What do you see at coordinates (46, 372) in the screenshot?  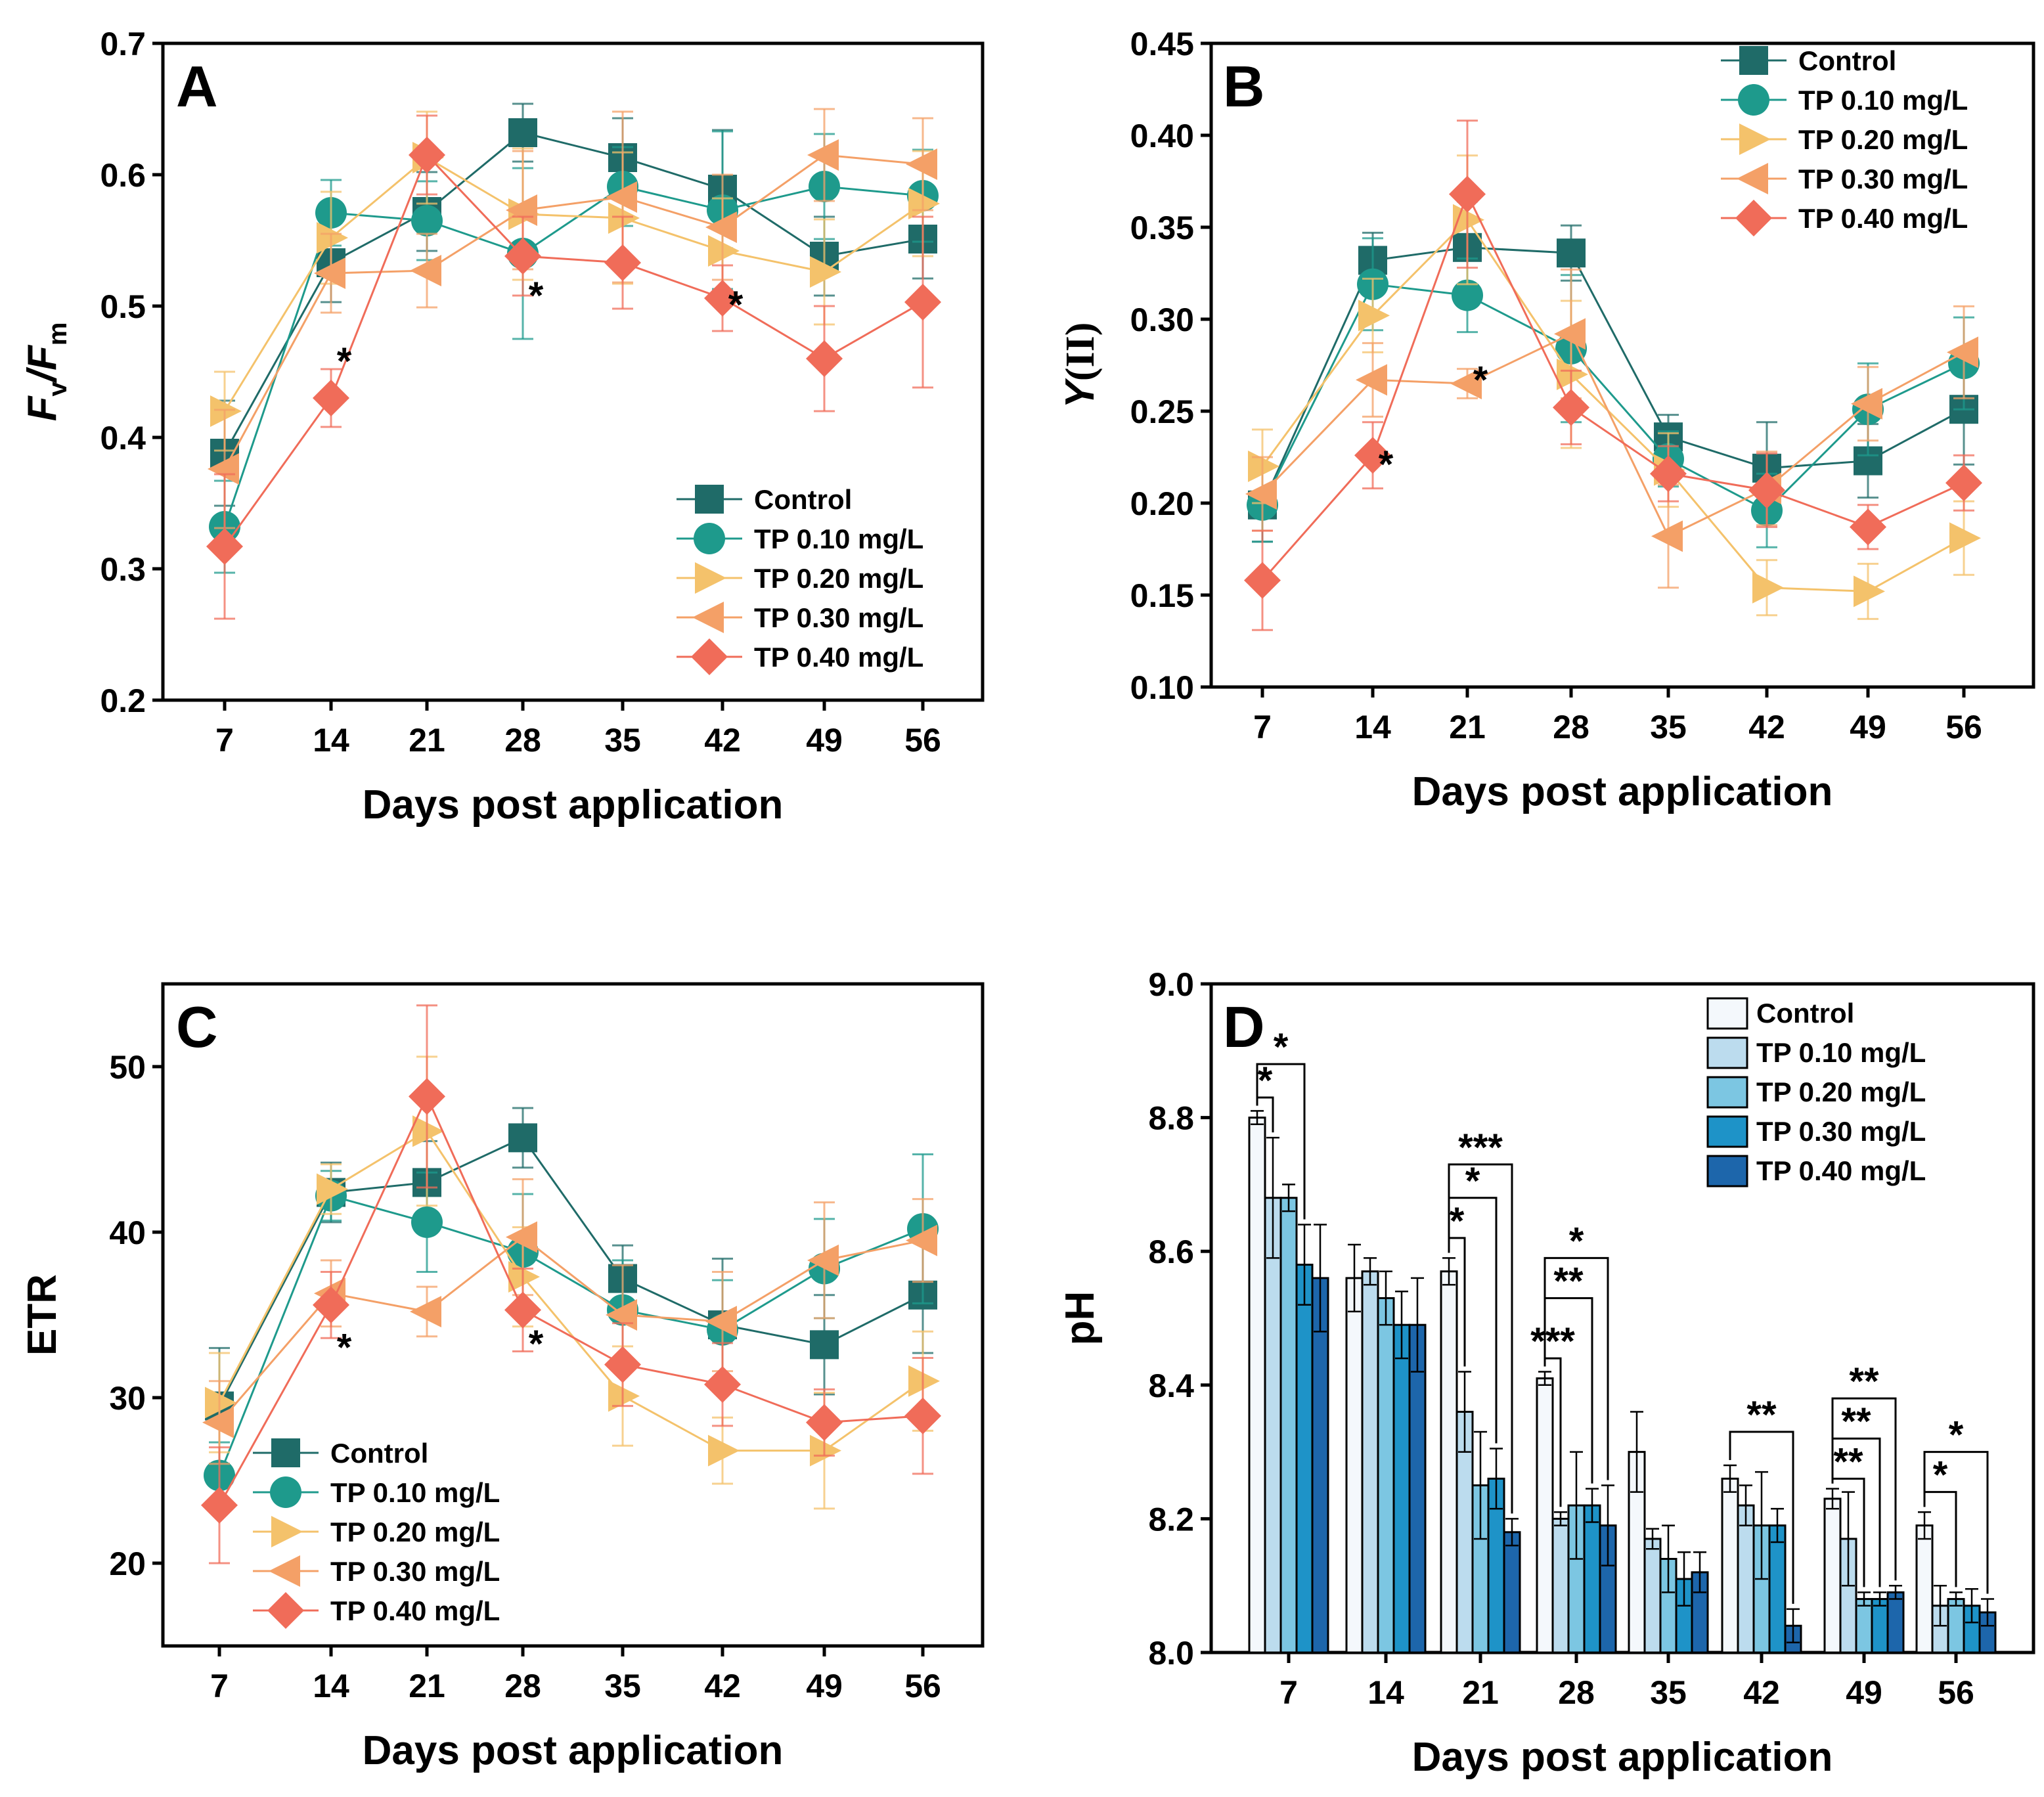 I see `y-axis-title: Fv/Fm` at bounding box center [46, 372].